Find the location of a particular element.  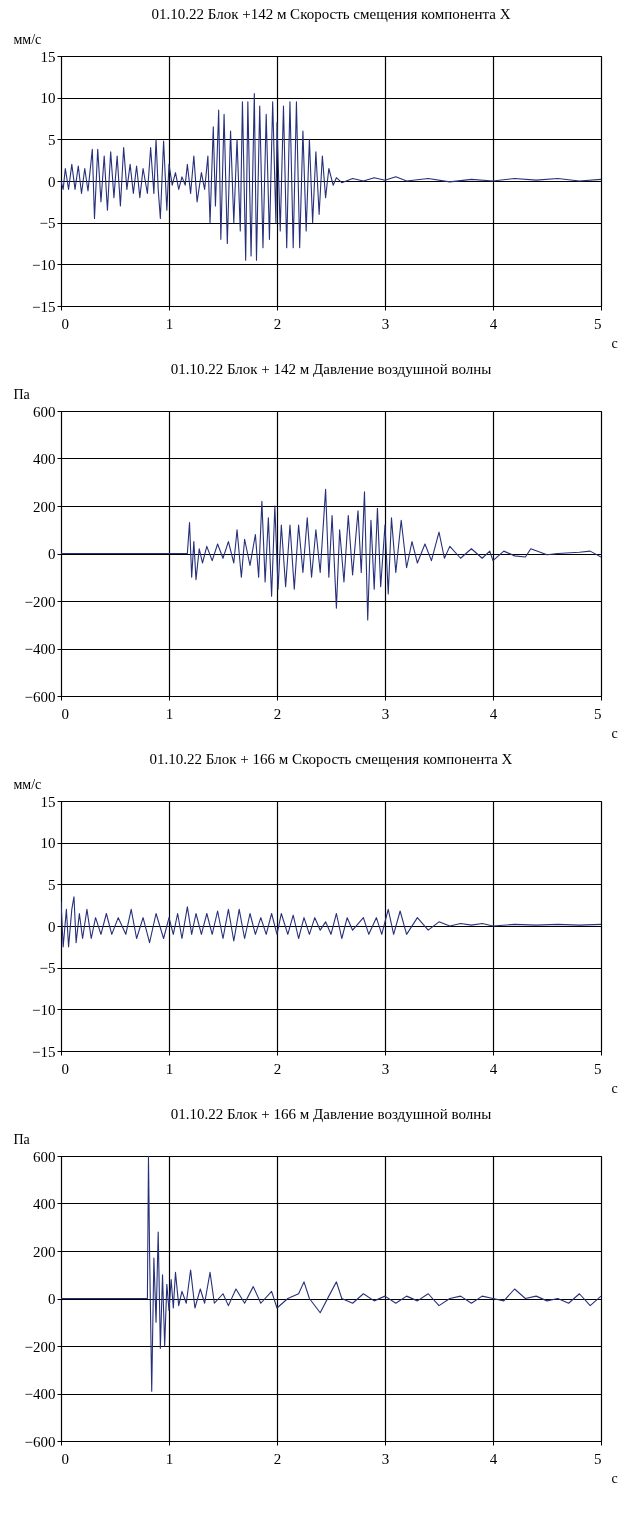

chart-title: 01.10.22 Блок + 142 м Давление воздушной волны is located at coordinates (331, 369).